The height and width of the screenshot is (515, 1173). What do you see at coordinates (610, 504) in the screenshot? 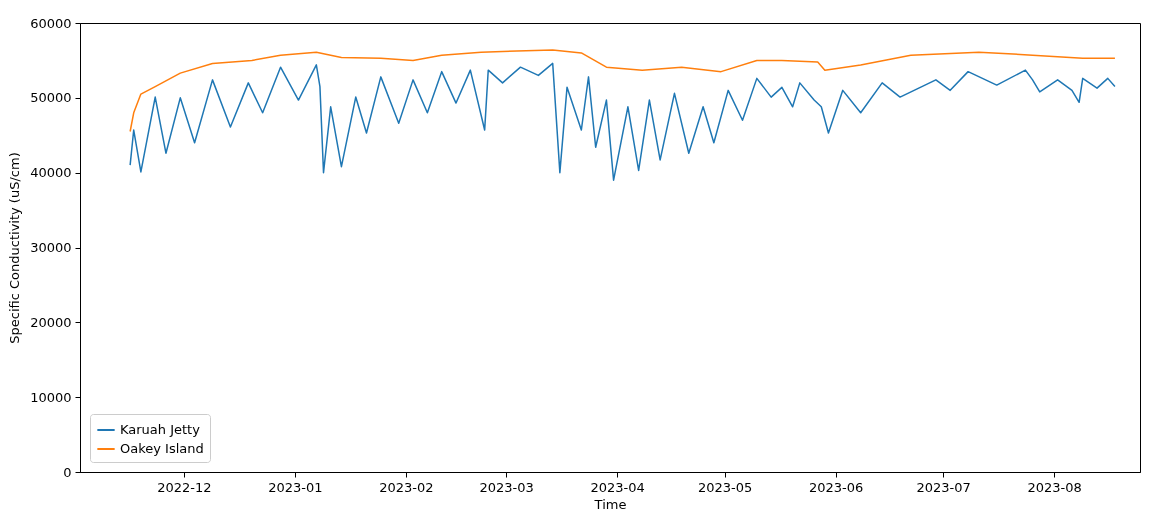
I see `x-axis-title: Time` at bounding box center [610, 504].